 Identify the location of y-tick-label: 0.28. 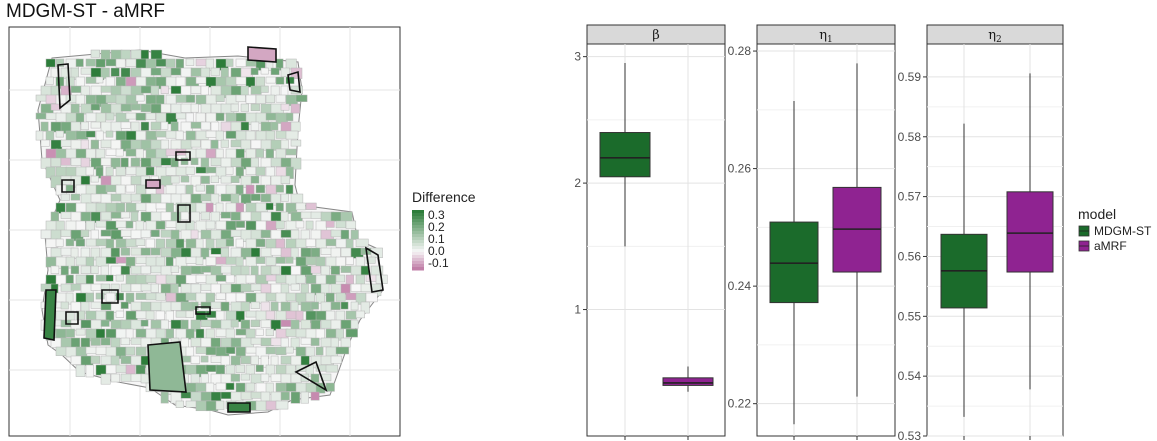
(740, 51).